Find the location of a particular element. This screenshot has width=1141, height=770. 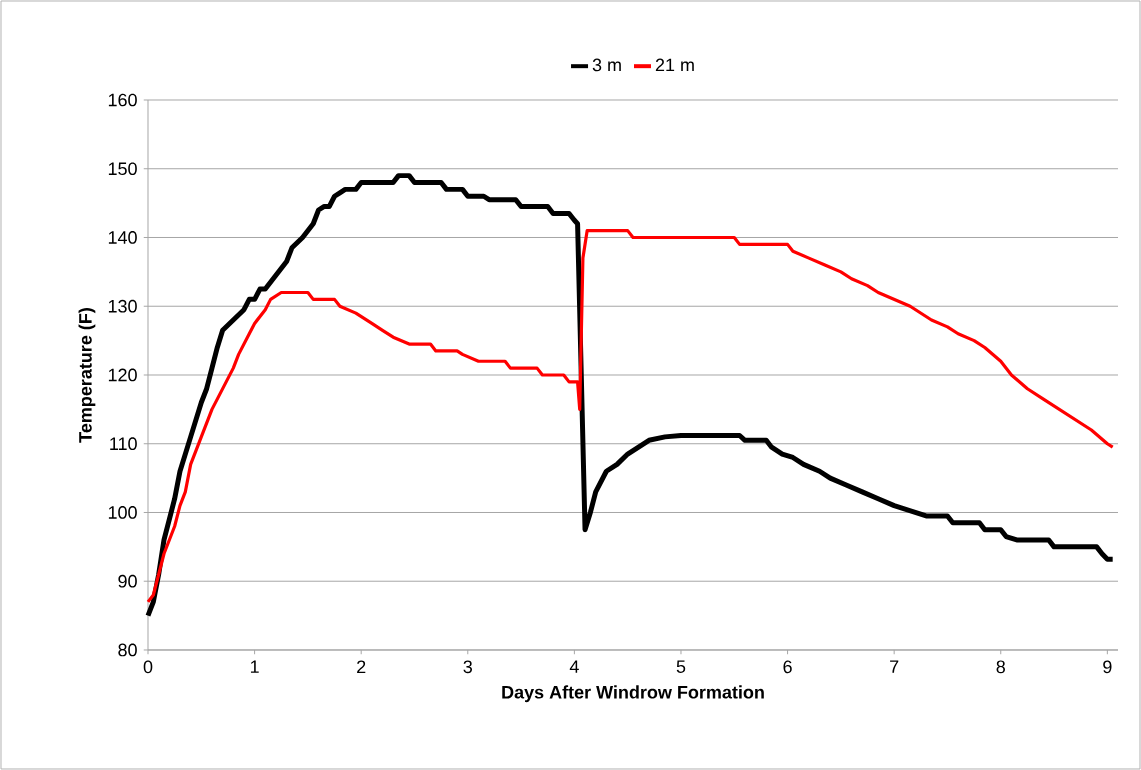

y-tick-label: 130 is located at coordinates (122, 306).